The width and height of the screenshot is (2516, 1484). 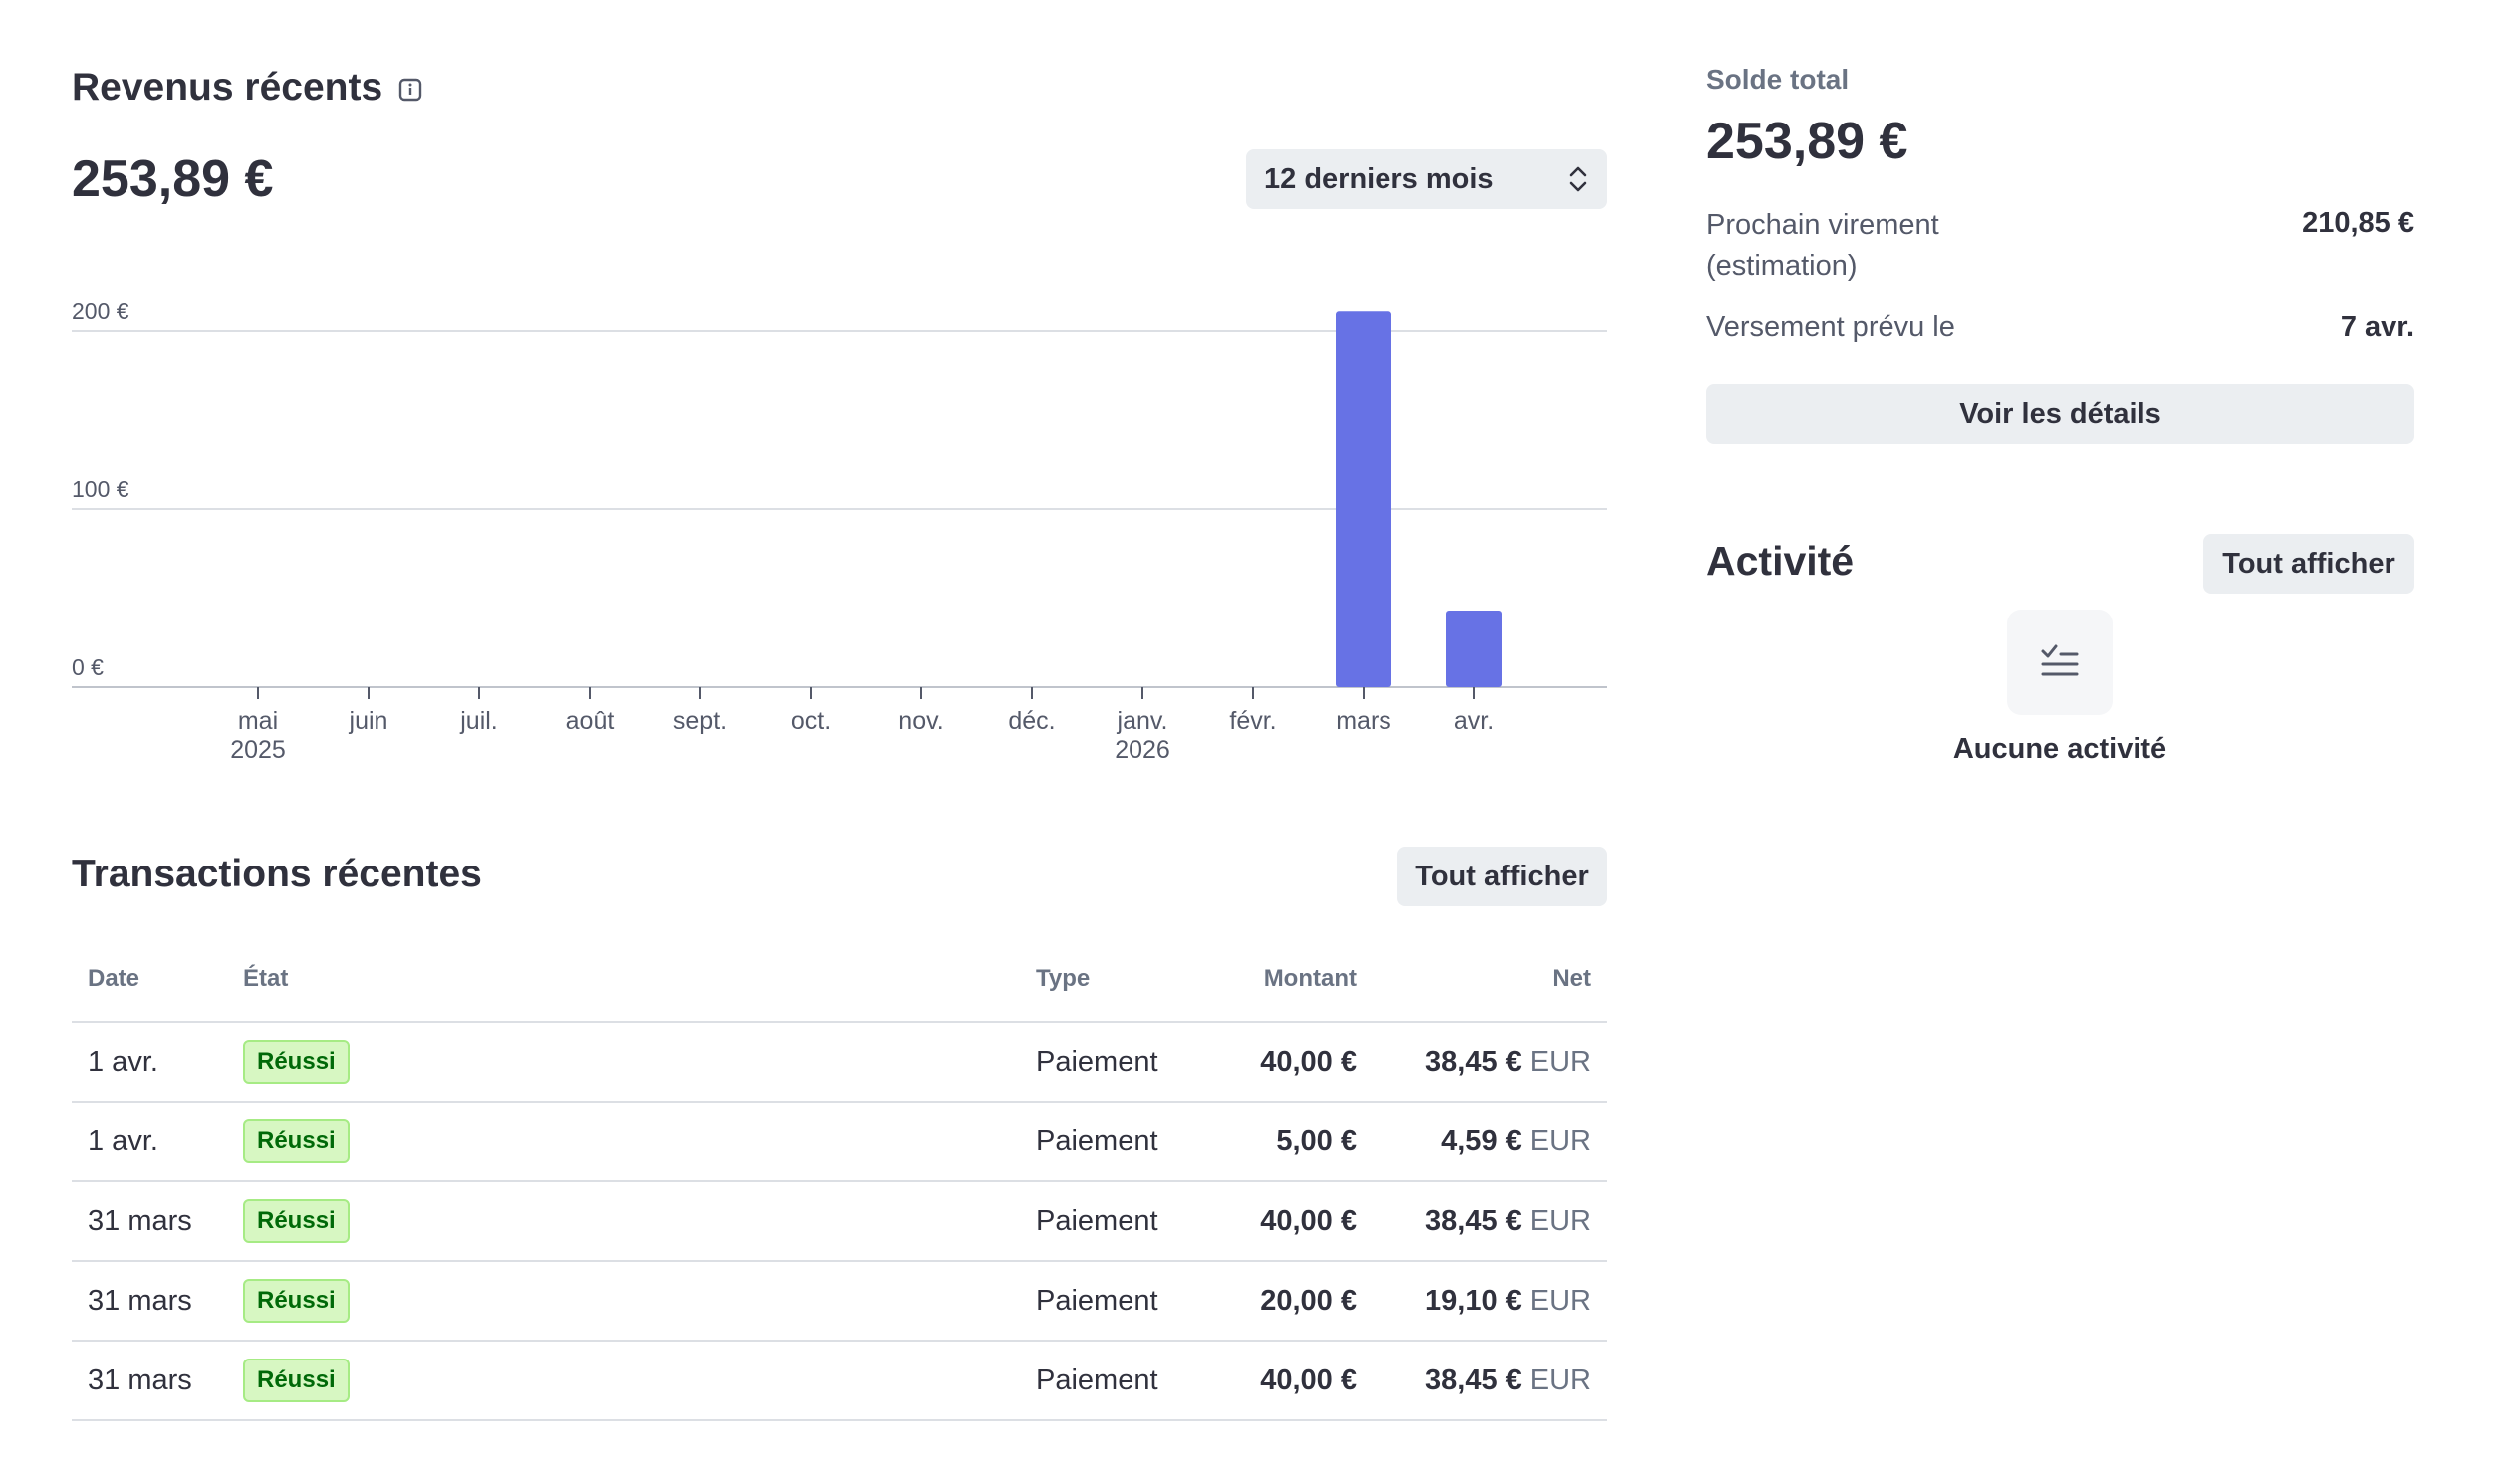 What do you see at coordinates (369, 721) in the screenshot?
I see `x-tick-label: juin` at bounding box center [369, 721].